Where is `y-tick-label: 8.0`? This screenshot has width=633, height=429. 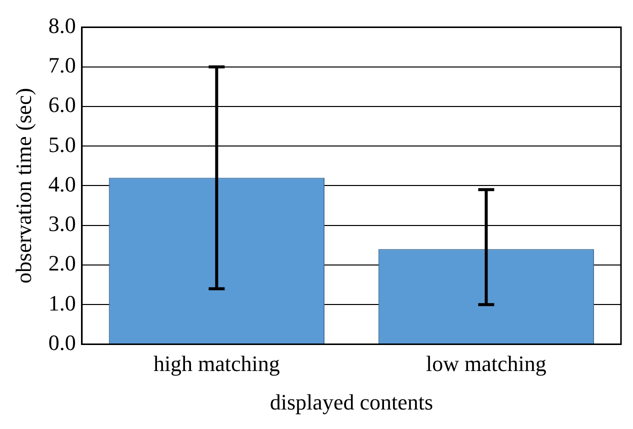
y-tick-label: 8.0 is located at coordinates (62, 25).